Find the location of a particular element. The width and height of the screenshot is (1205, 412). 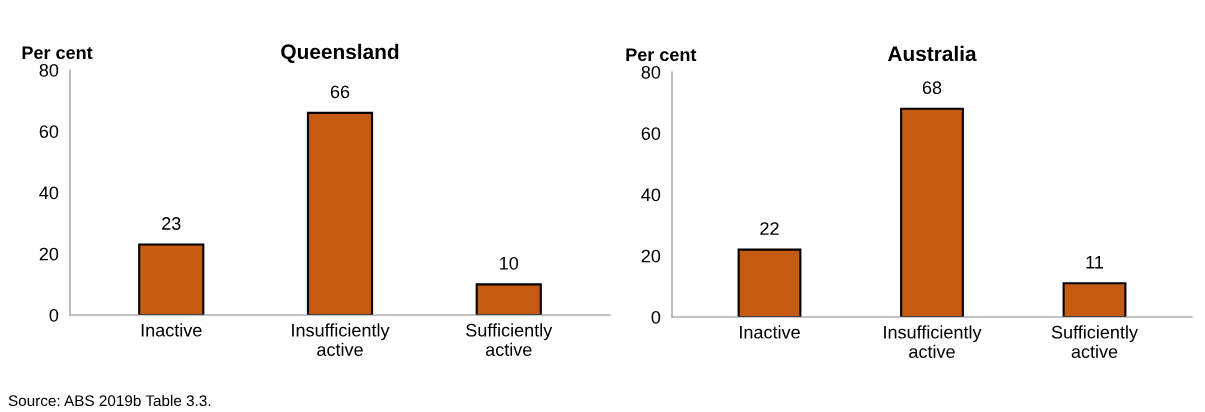

chart-title: Queensland is located at coordinates (340, 53).